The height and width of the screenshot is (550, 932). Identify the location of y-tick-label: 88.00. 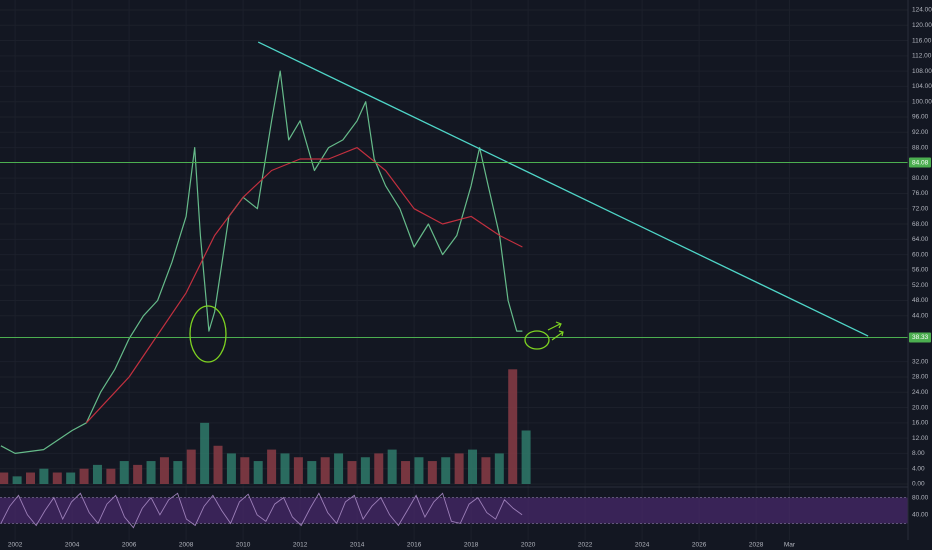
(920, 147).